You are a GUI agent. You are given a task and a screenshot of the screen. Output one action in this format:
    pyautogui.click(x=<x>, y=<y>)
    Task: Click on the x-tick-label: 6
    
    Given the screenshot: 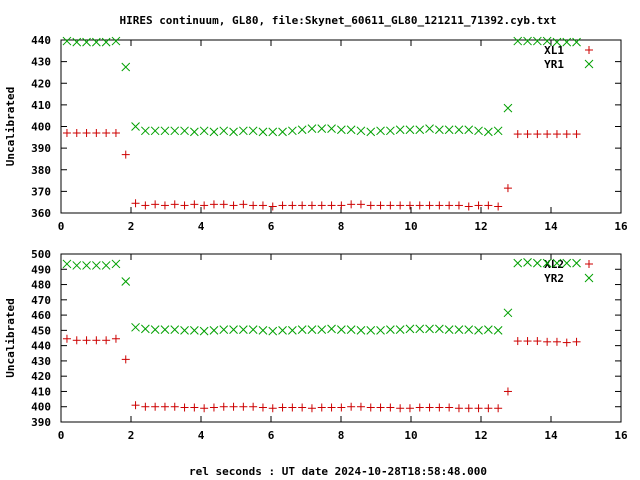 What is the action you would take?
    pyautogui.click(x=271, y=435)
    